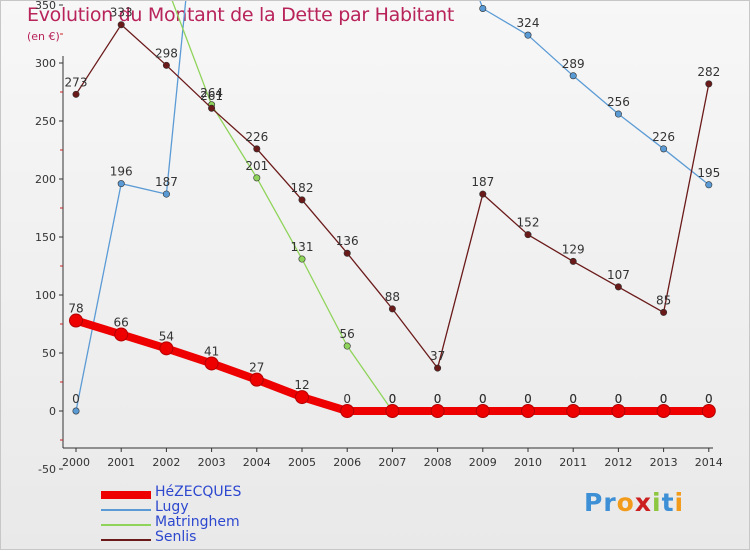  Describe the element at coordinates (211, 351) in the screenshot. I see `data-label: 41` at that location.